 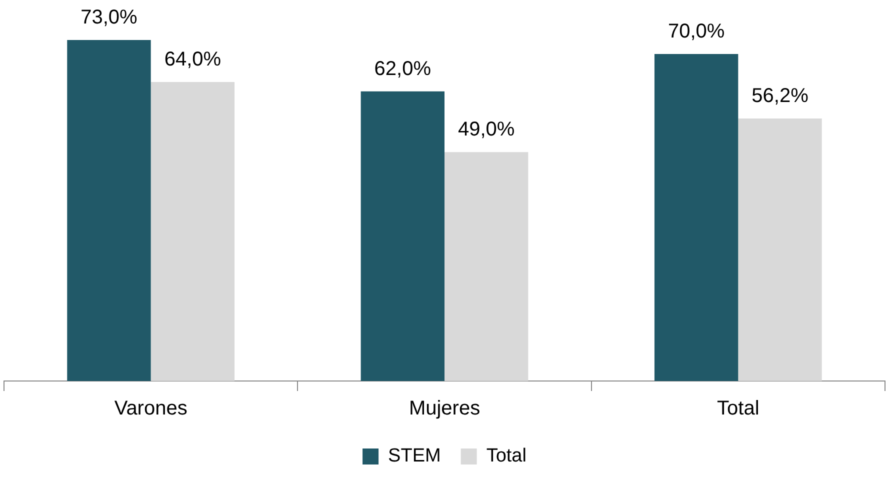 I want to click on x-tick-label: Mujeres, so click(x=444, y=409).